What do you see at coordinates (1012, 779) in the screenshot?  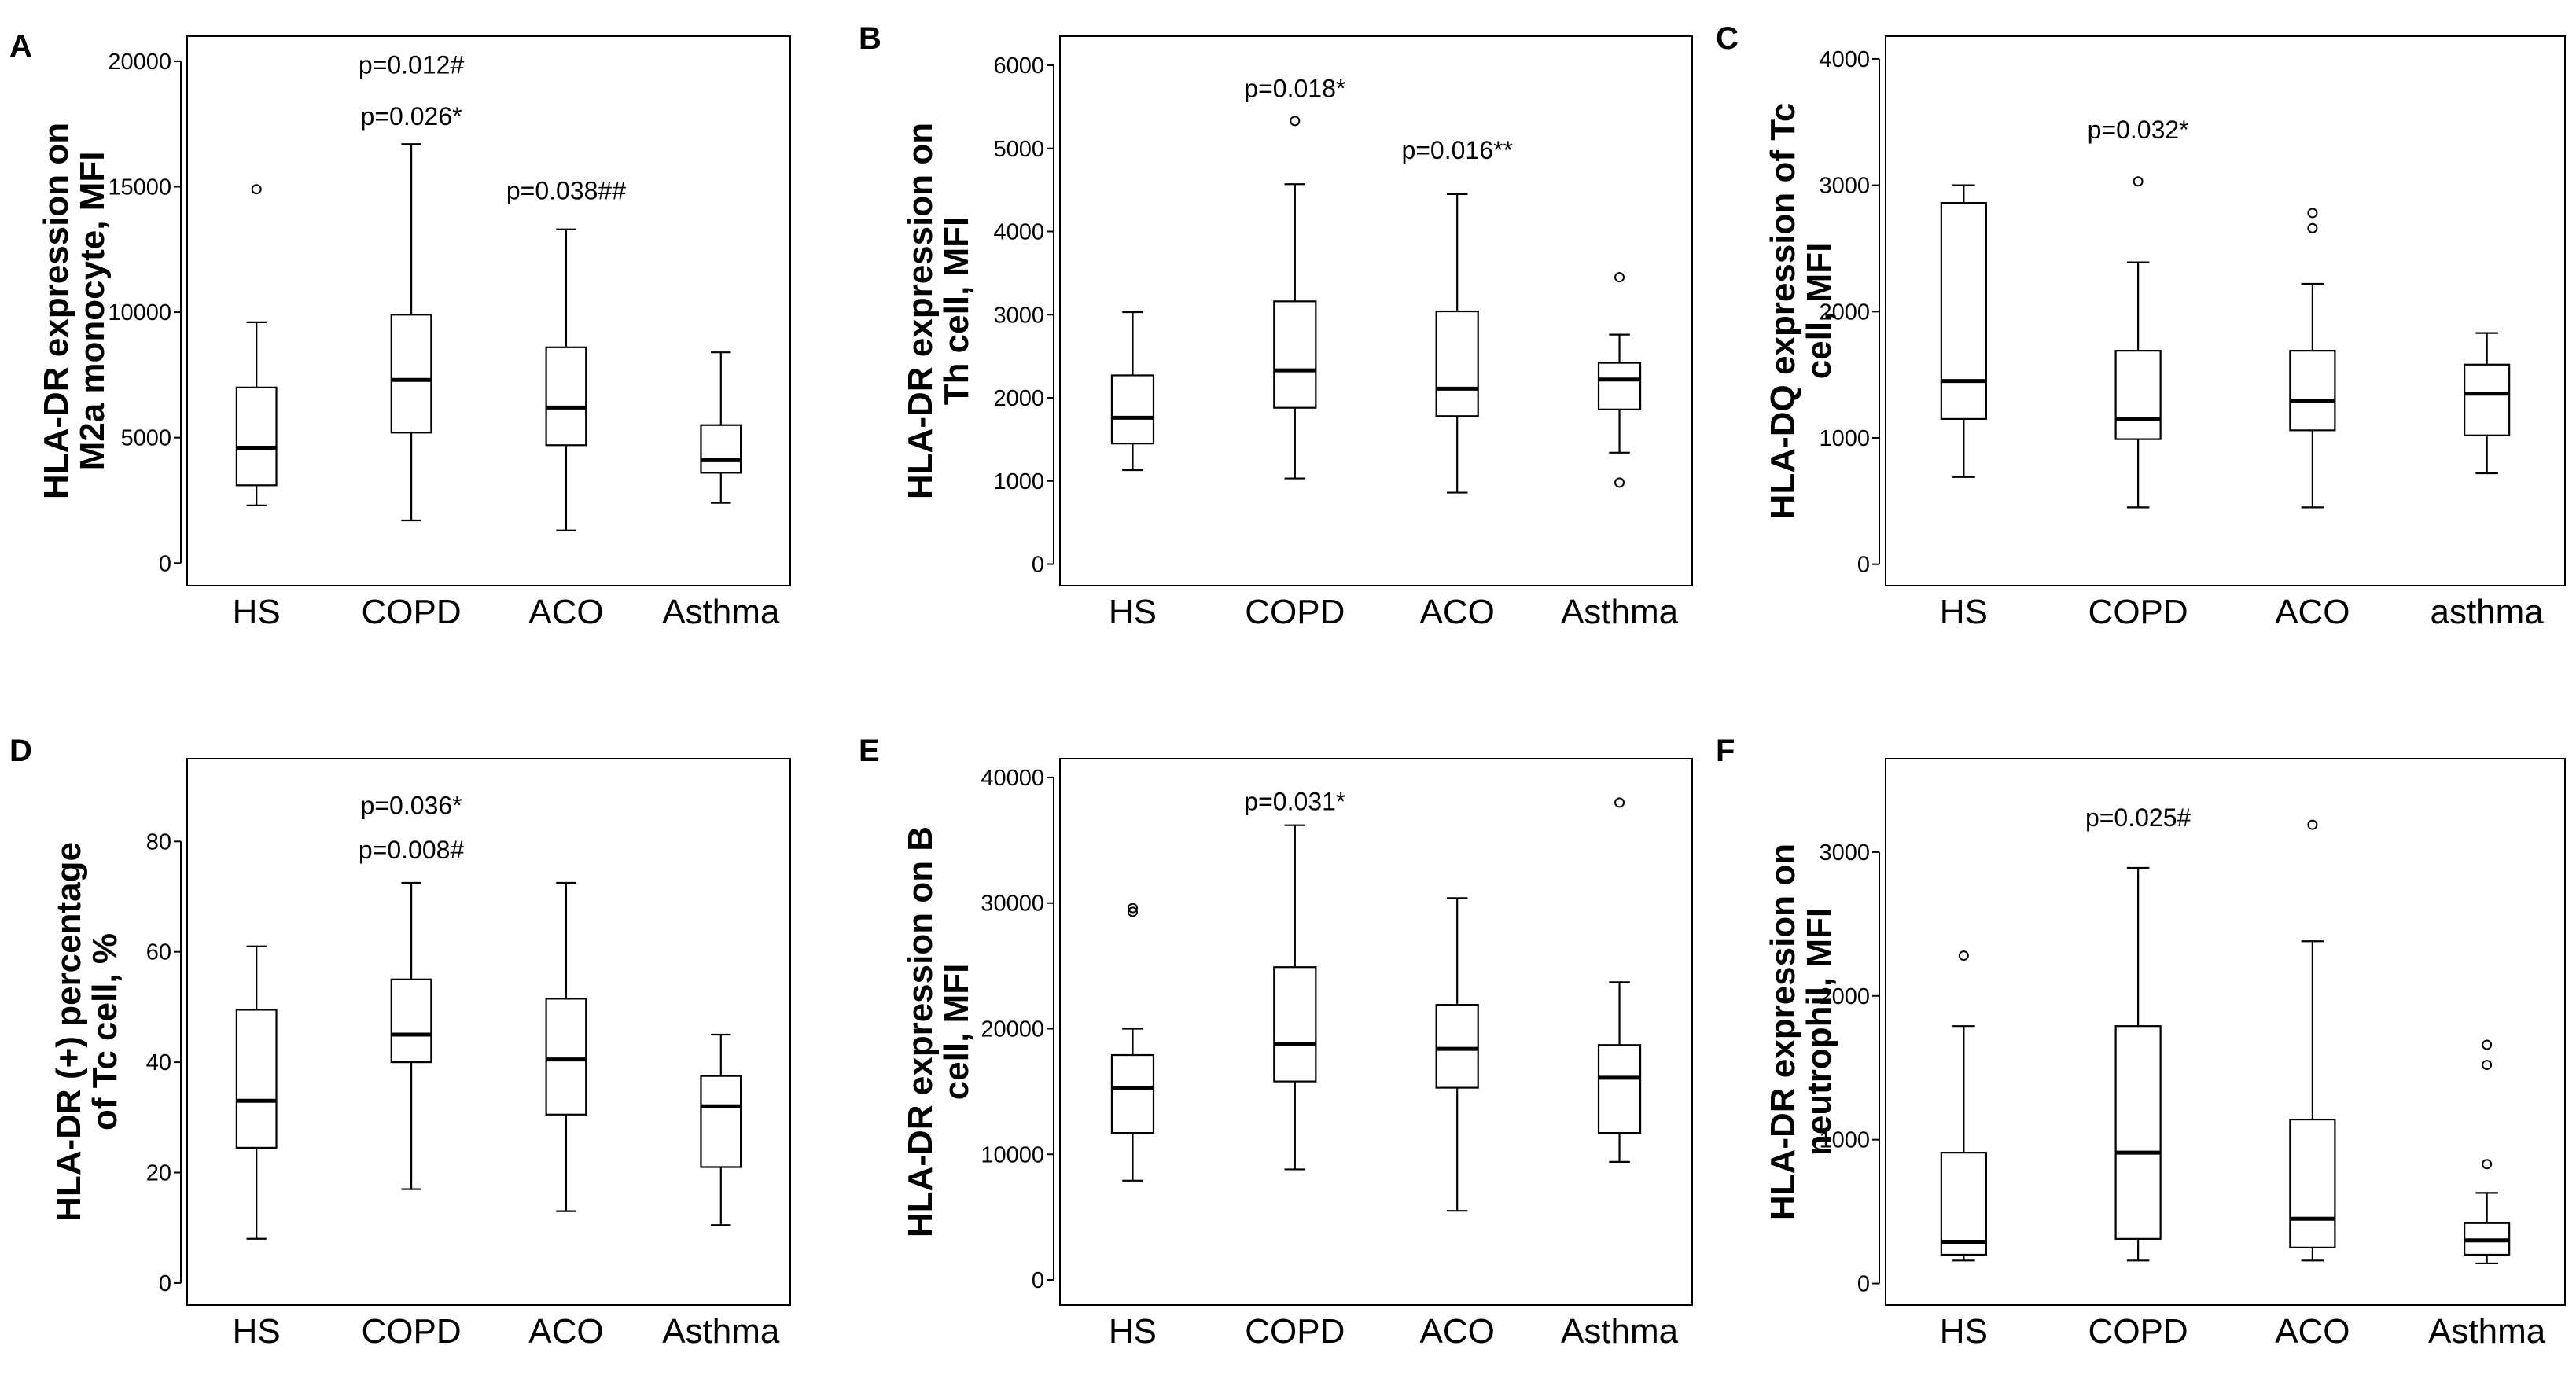 I see `y-tick-label: 40000` at bounding box center [1012, 779].